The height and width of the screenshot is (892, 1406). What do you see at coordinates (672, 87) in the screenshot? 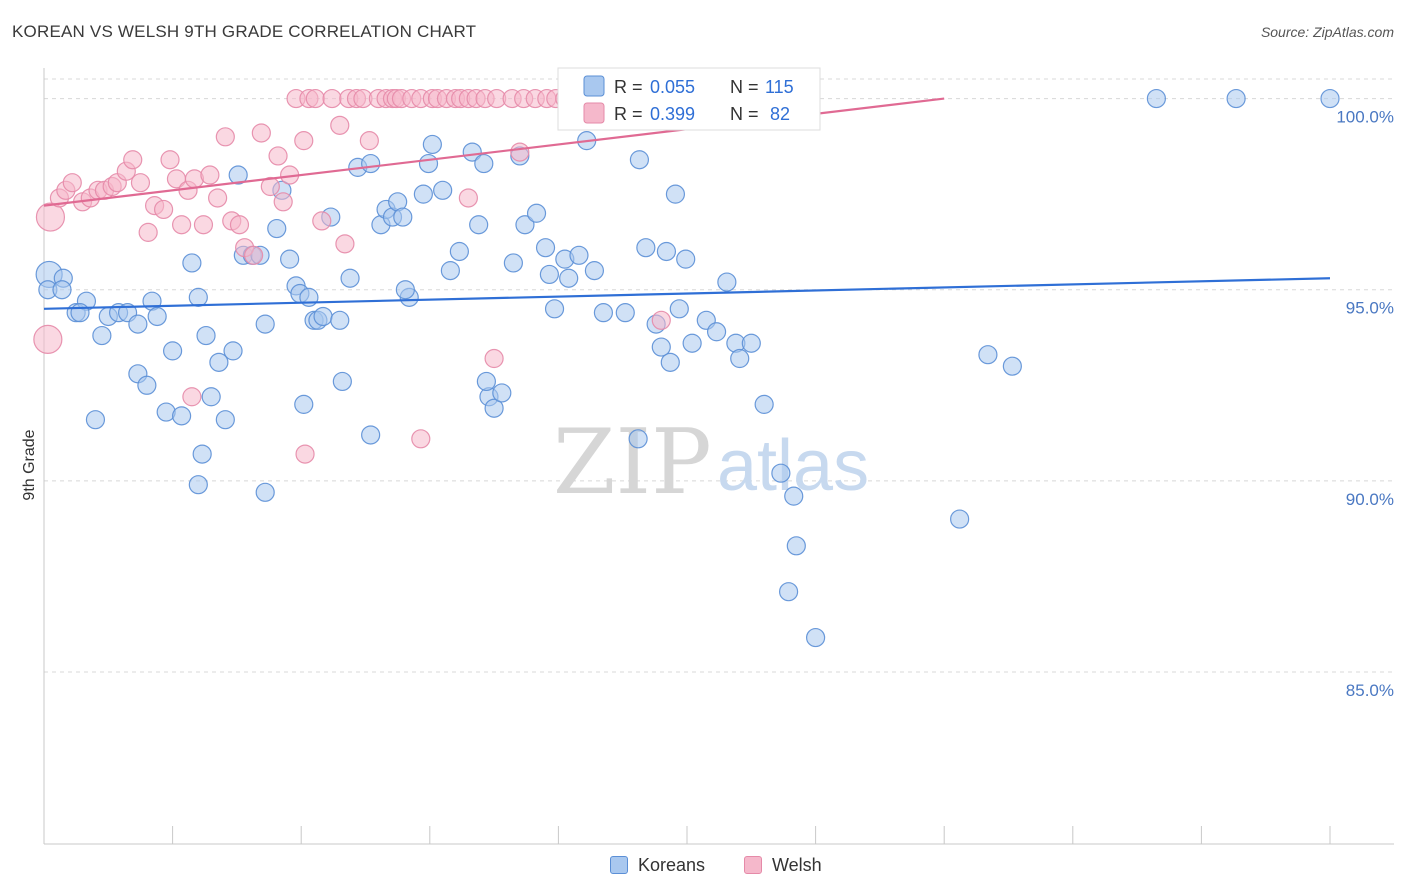
I see `legend-r-value-koreans: 0.055` at bounding box center [672, 87].